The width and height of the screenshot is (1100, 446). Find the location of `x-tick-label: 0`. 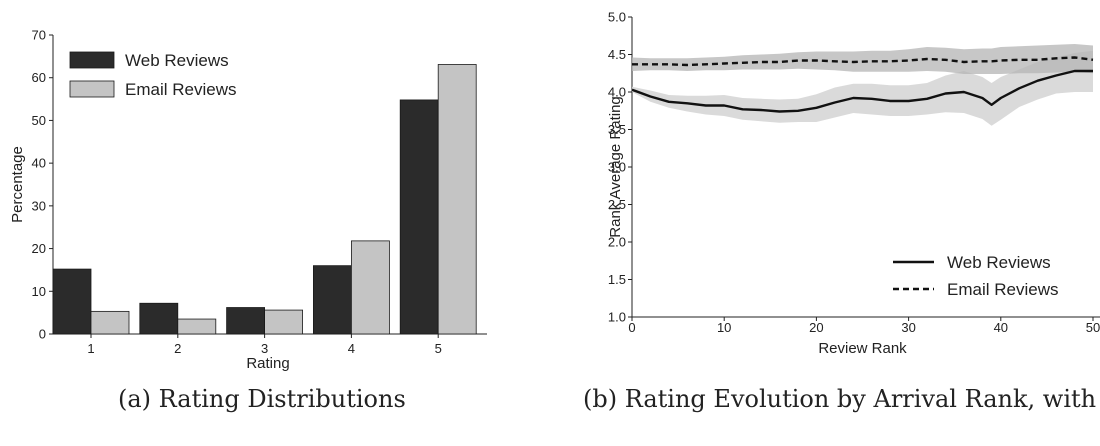

x-tick-label: 0 is located at coordinates (631, 327).